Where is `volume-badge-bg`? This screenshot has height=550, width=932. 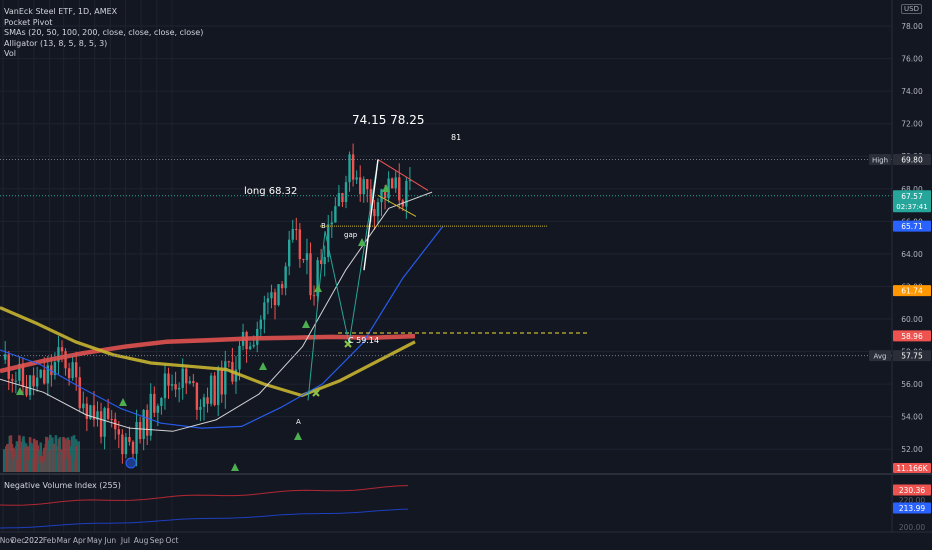 volume-badge-bg is located at coordinates (912, 468).